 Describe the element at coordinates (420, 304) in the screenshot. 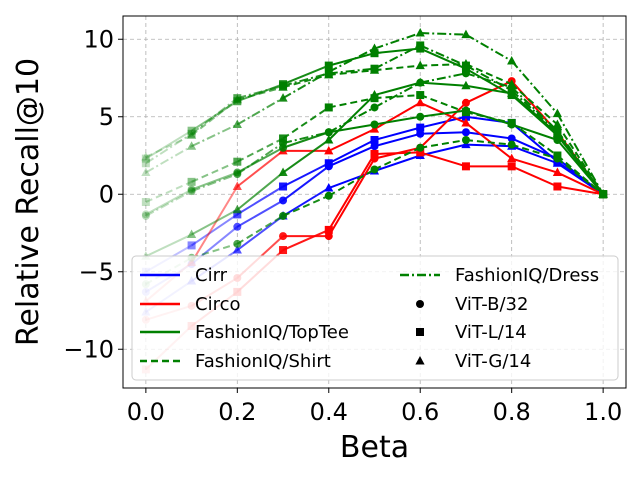

I see `legend-marker` at that location.